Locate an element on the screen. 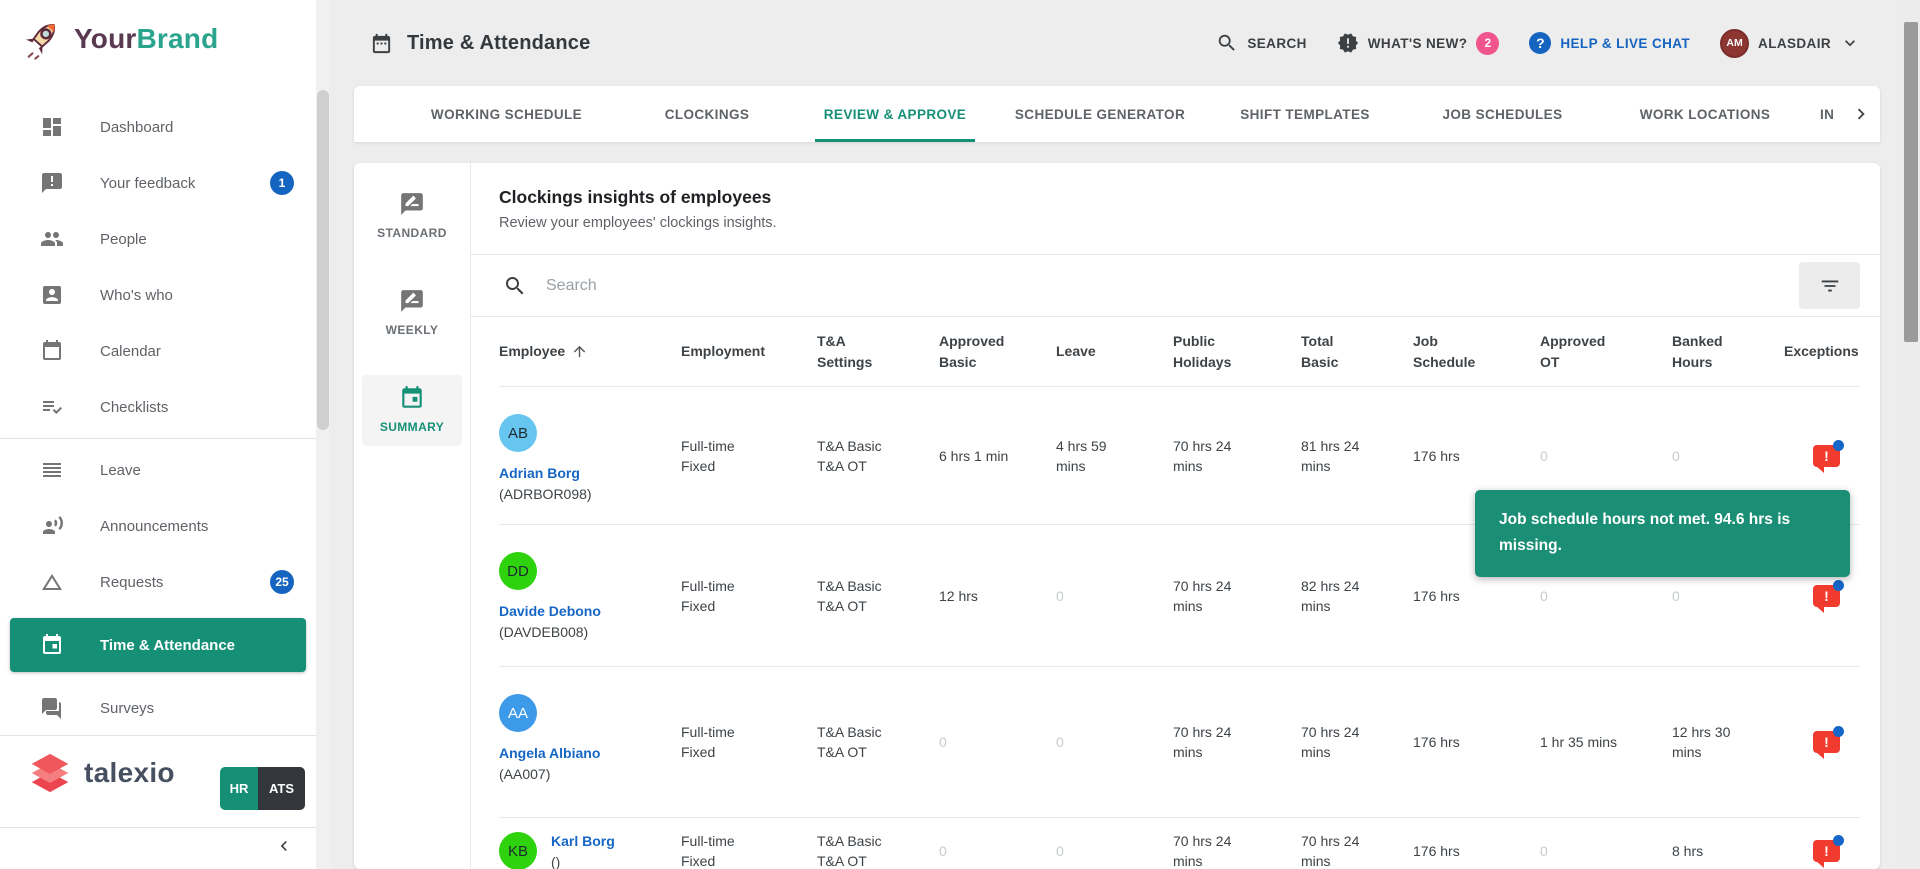 The height and width of the screenshot is (869, 1920). page-title: Time & Attendance is located at coordinates (499, 42).